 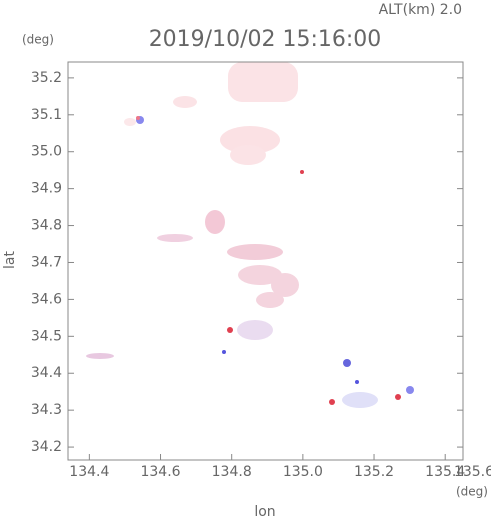 I want to click on y-tick-label: 35.2, so click(x=46, y=78).